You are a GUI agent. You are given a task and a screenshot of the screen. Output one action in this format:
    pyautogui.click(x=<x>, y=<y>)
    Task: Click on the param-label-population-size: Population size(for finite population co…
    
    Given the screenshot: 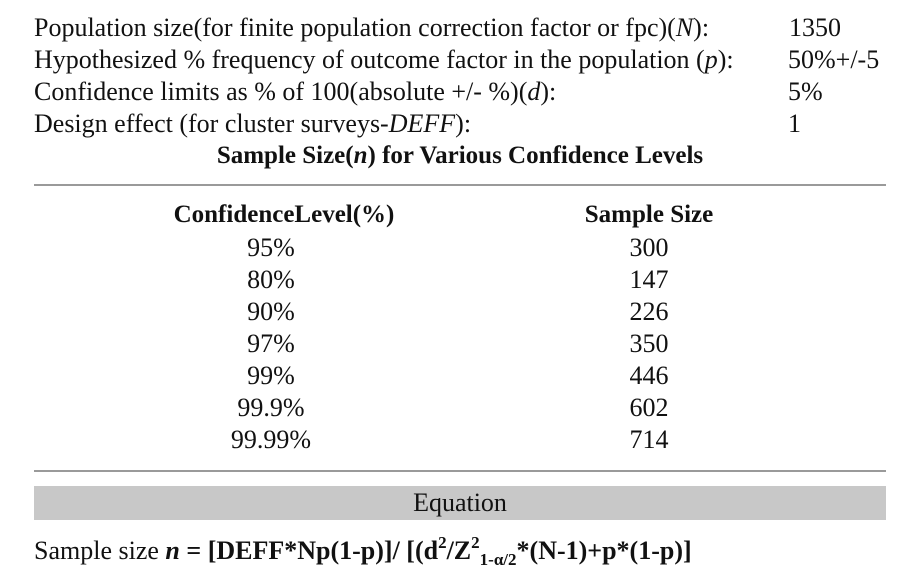 What is the action you would take?
    pyautogui.click(x=372, y=27)
    